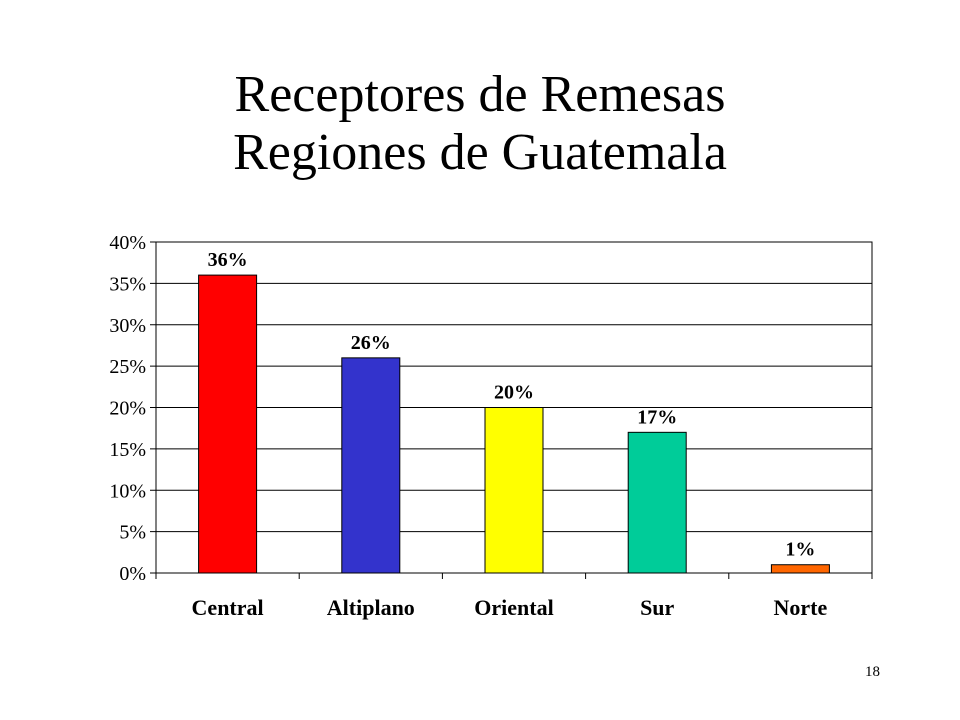  What do you see at coordinates (371, 465) in the screenshot?
I see `bar-altiplano` at bounding box center [371, 465].